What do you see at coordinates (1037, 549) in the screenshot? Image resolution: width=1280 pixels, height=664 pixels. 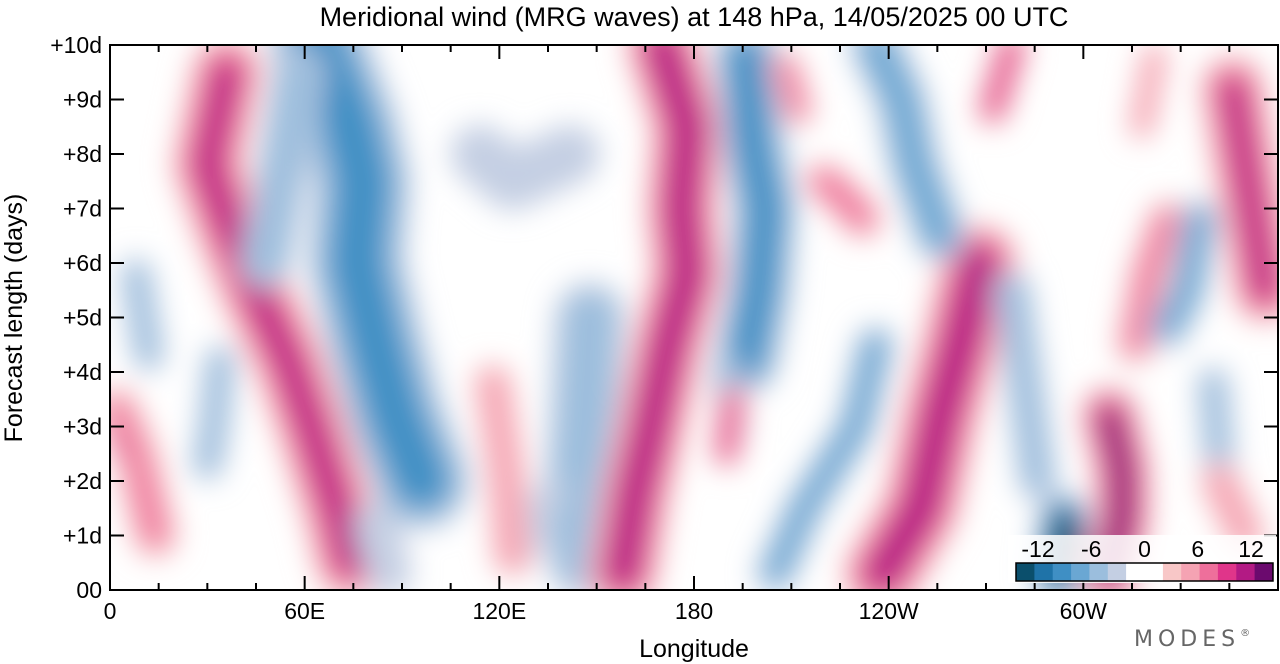 I see `colorbar-label: -12` at bounding box center [1037, 549].